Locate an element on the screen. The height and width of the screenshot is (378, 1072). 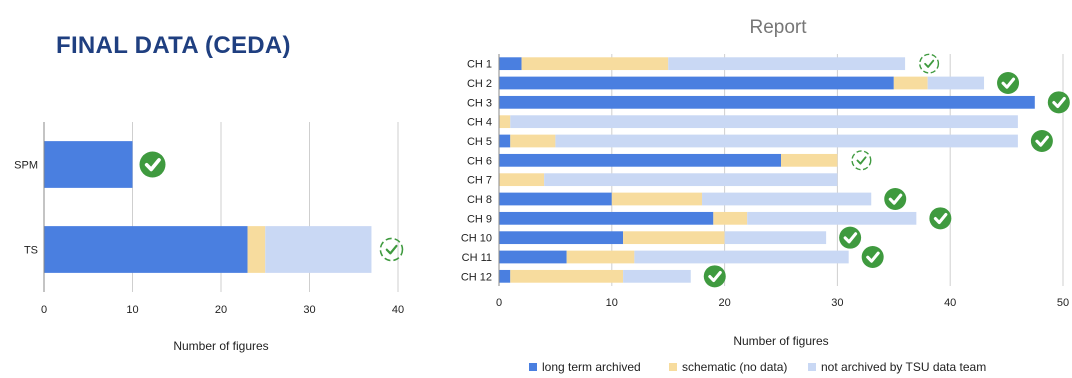
page-title: FINAL DATA (CEDA) is located at coordinates (173, 45).